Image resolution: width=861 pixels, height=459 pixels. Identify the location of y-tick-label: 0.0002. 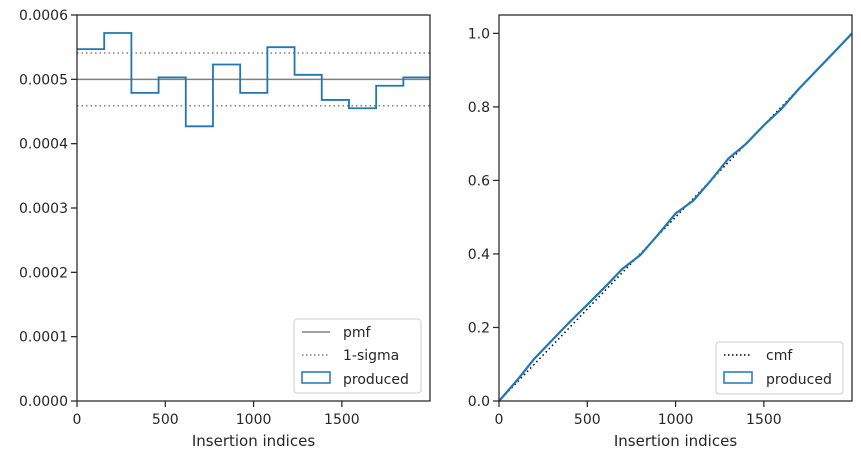
(43, 273).